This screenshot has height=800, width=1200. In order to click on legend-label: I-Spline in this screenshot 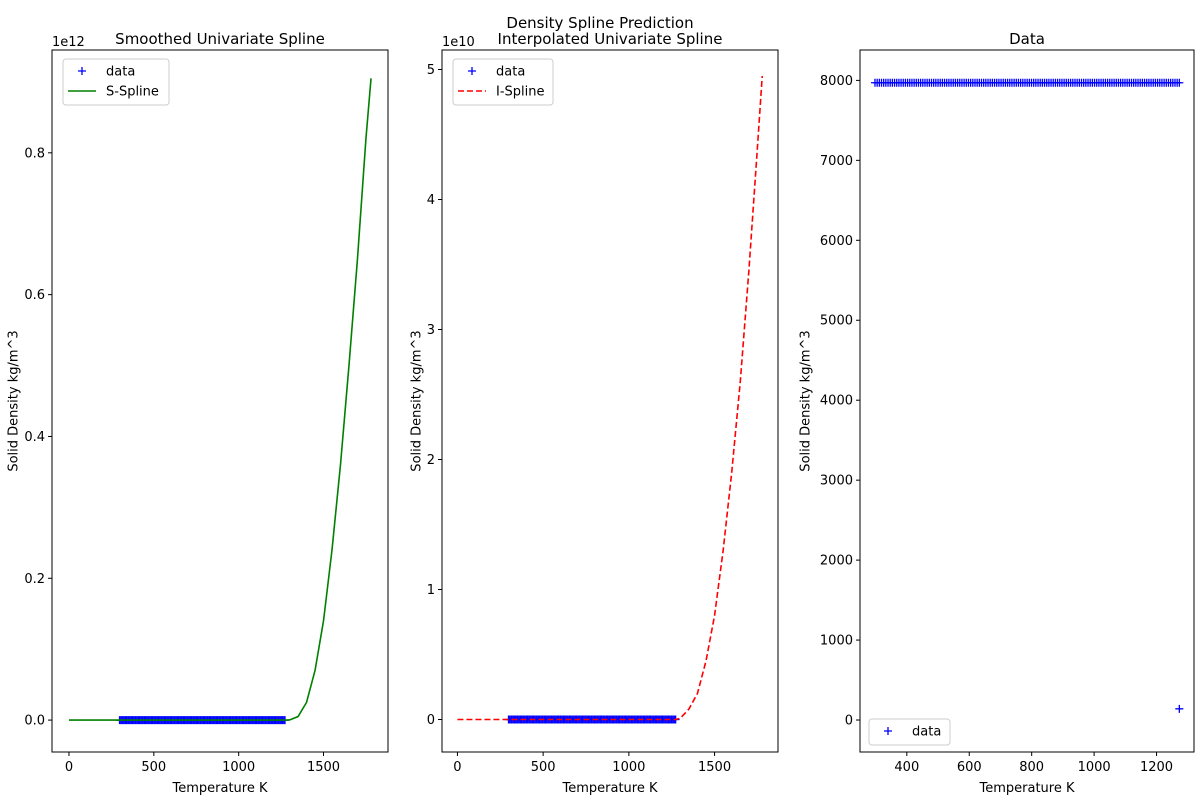, I will do `click(520, 92)`.